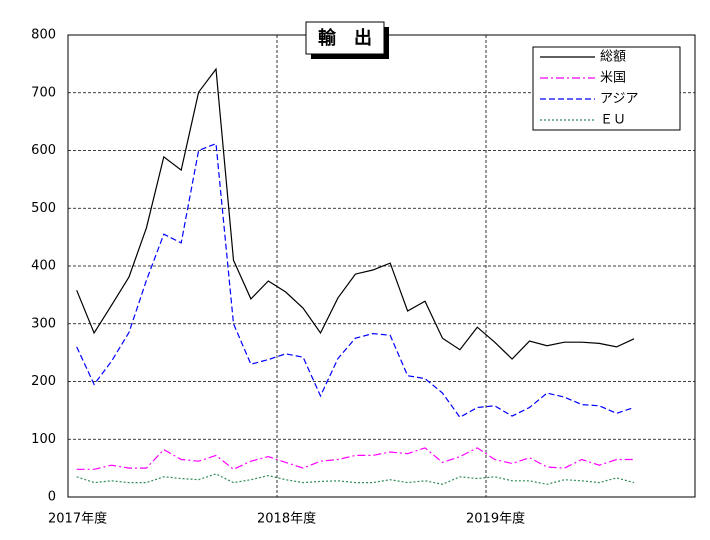 The height and width of the screenshot is (540, 710). I want to click on x-tick-label: 2018年度, so click(286, 519).